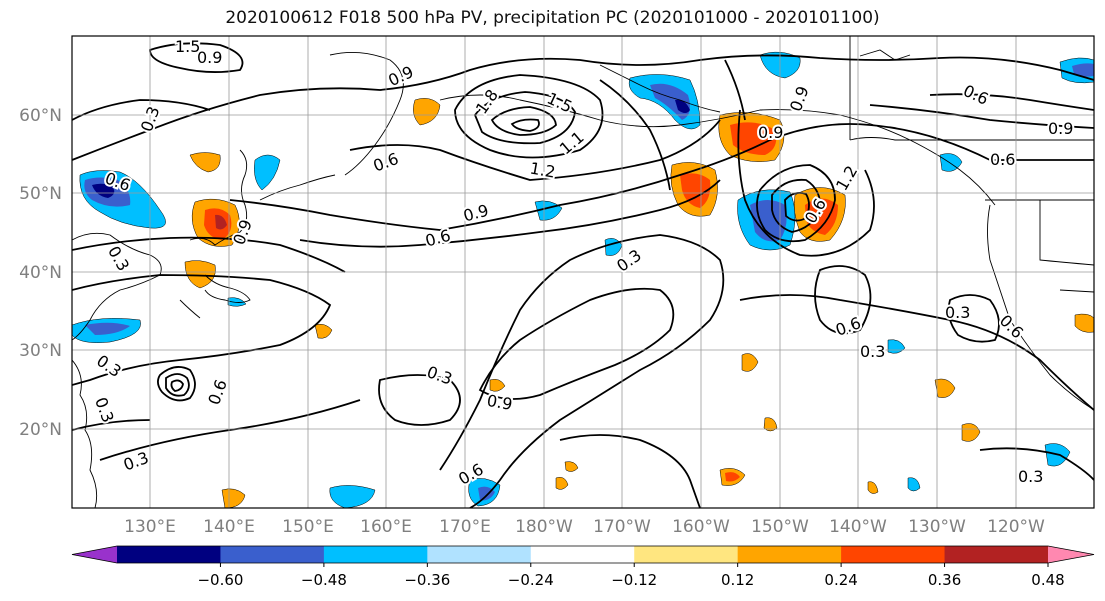  I want to click on lon-label: 130°W, so click(937, 527).